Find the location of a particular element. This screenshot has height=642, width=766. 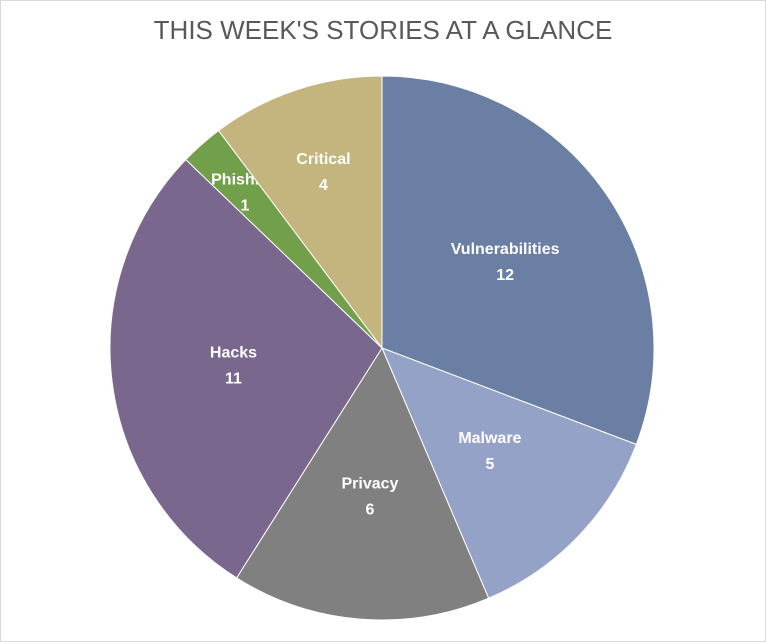

slice-label: Malware is located at coordinates (489, 438).